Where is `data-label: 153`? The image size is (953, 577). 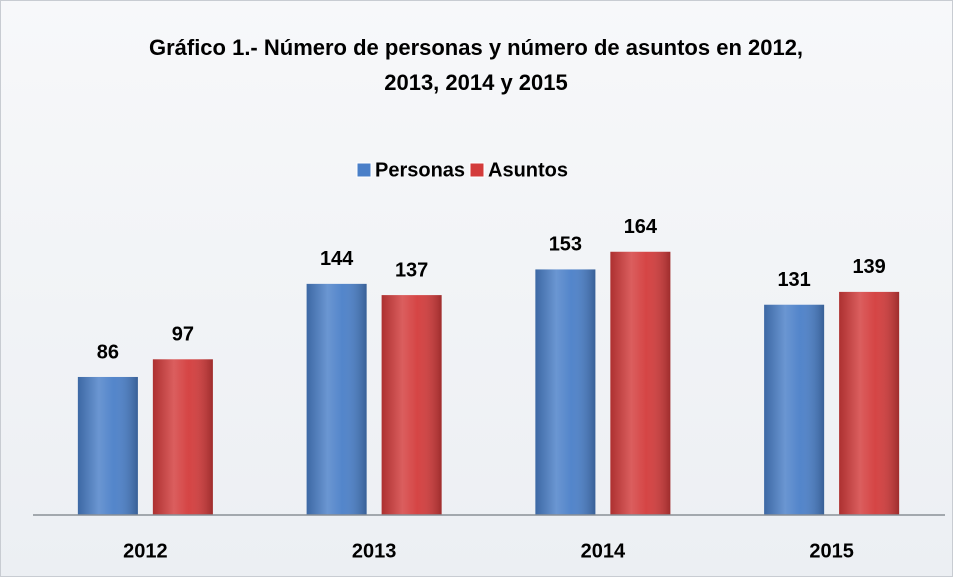
data-label: 153 is located at coordinates (565, 245).